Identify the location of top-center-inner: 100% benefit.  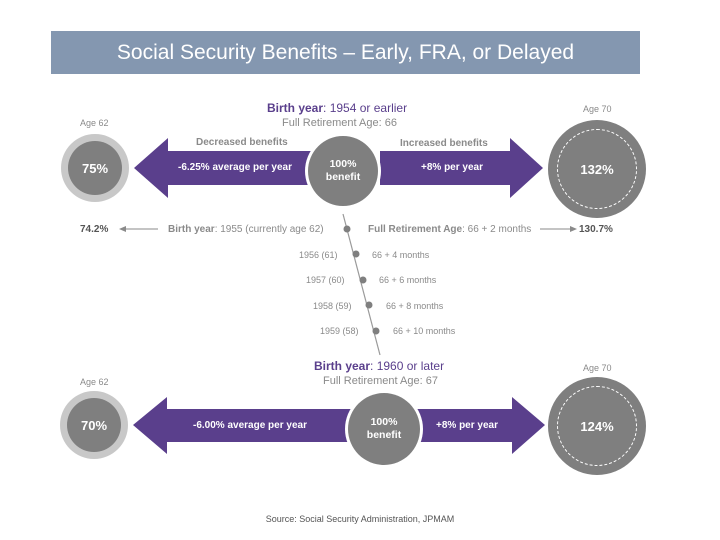
(343, 171).